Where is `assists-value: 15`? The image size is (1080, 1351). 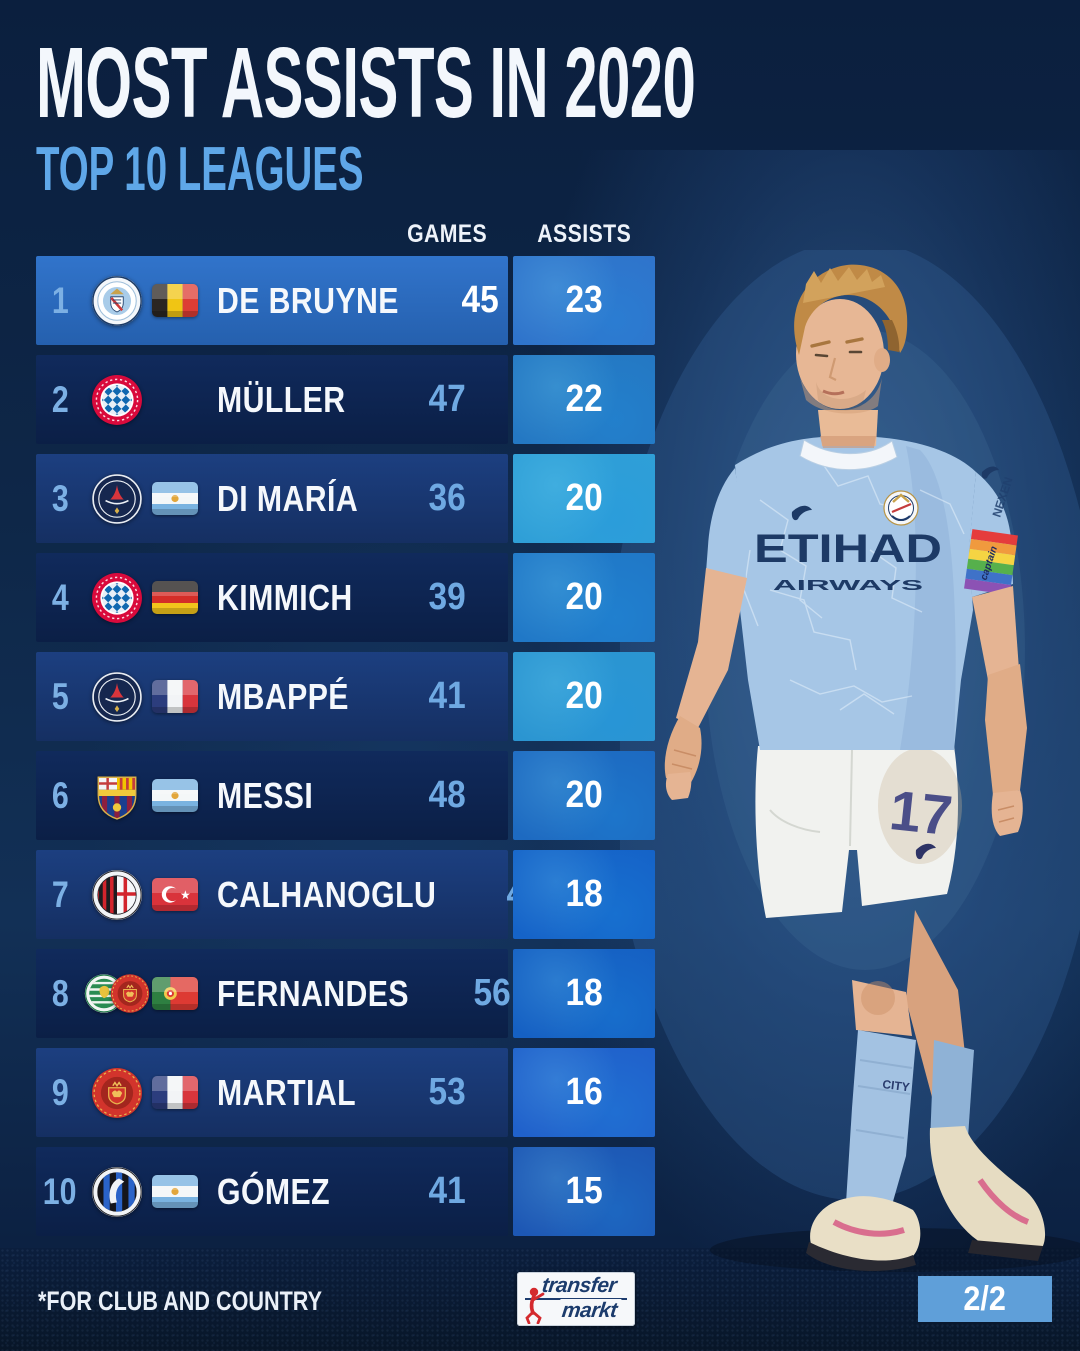
assists-value: 15 is located at coordinates (584, 1191).